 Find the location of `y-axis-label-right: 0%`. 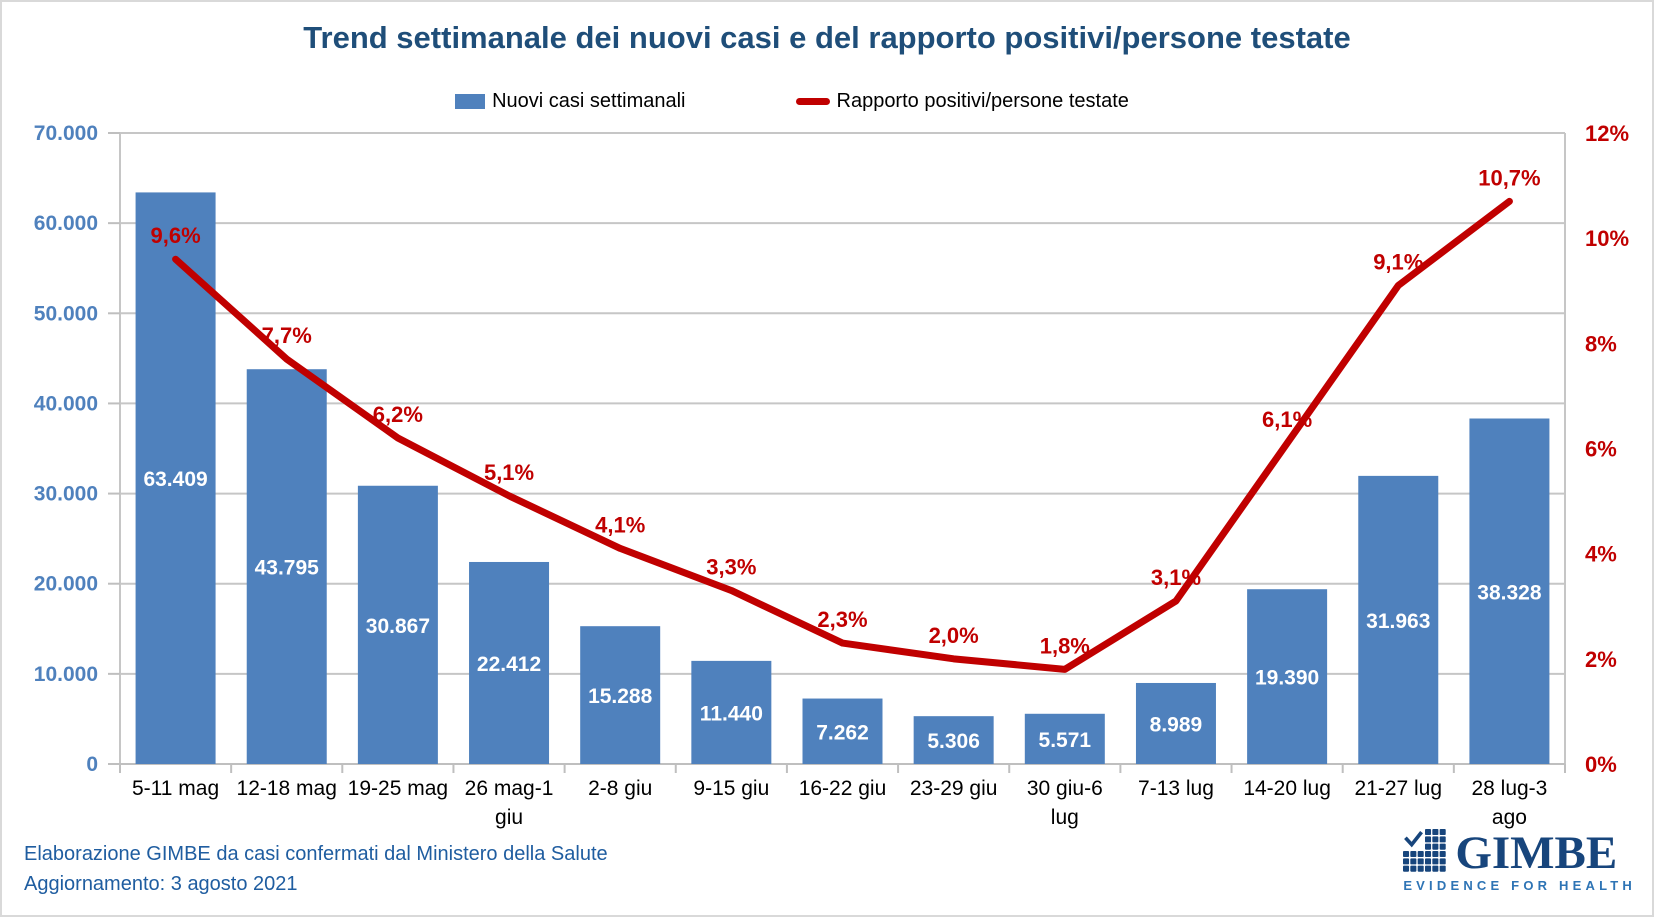

y-axis-label-right: 0% is located at coordinates (1601, 764).